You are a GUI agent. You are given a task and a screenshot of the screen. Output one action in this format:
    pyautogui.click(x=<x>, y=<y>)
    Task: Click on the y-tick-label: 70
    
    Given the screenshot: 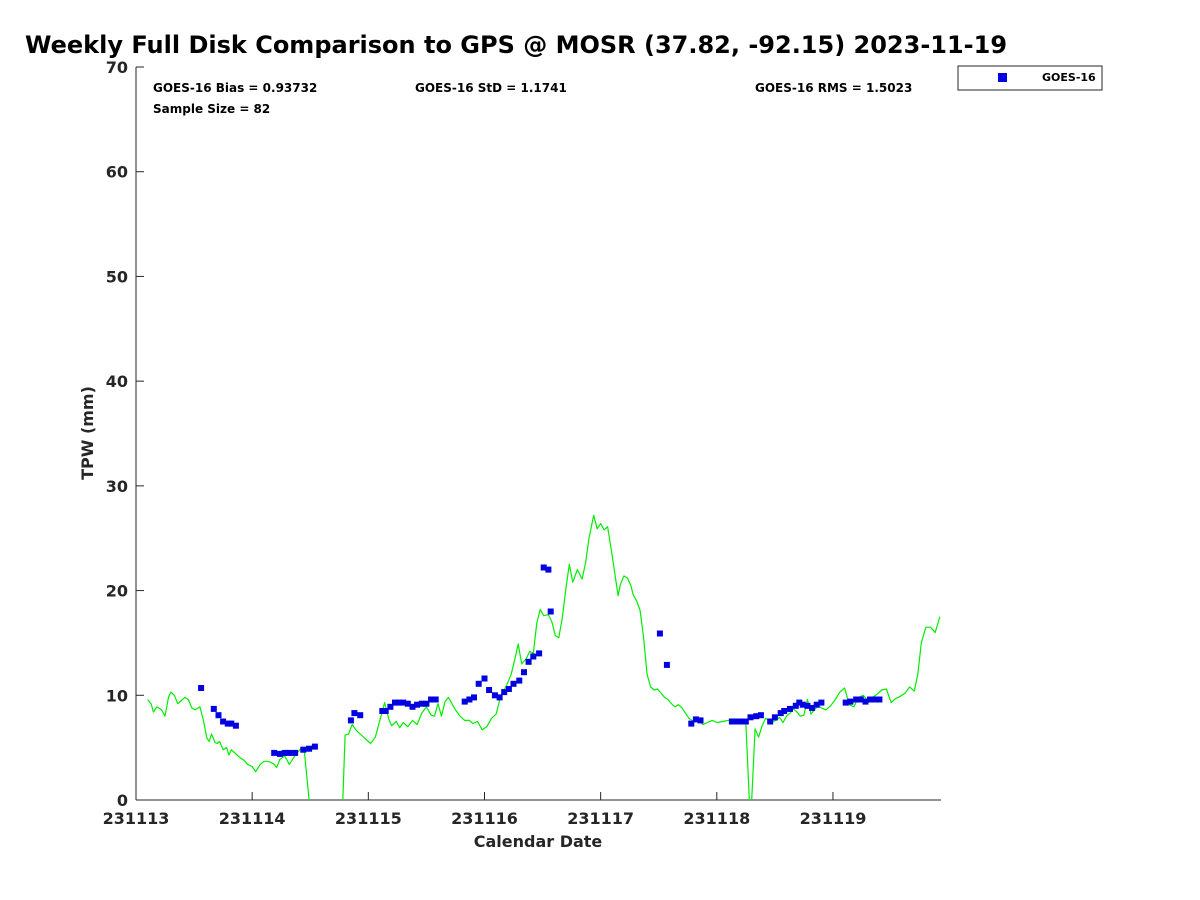 What is the action you would take?
    pyautogui.click(x=117, y=67)
    